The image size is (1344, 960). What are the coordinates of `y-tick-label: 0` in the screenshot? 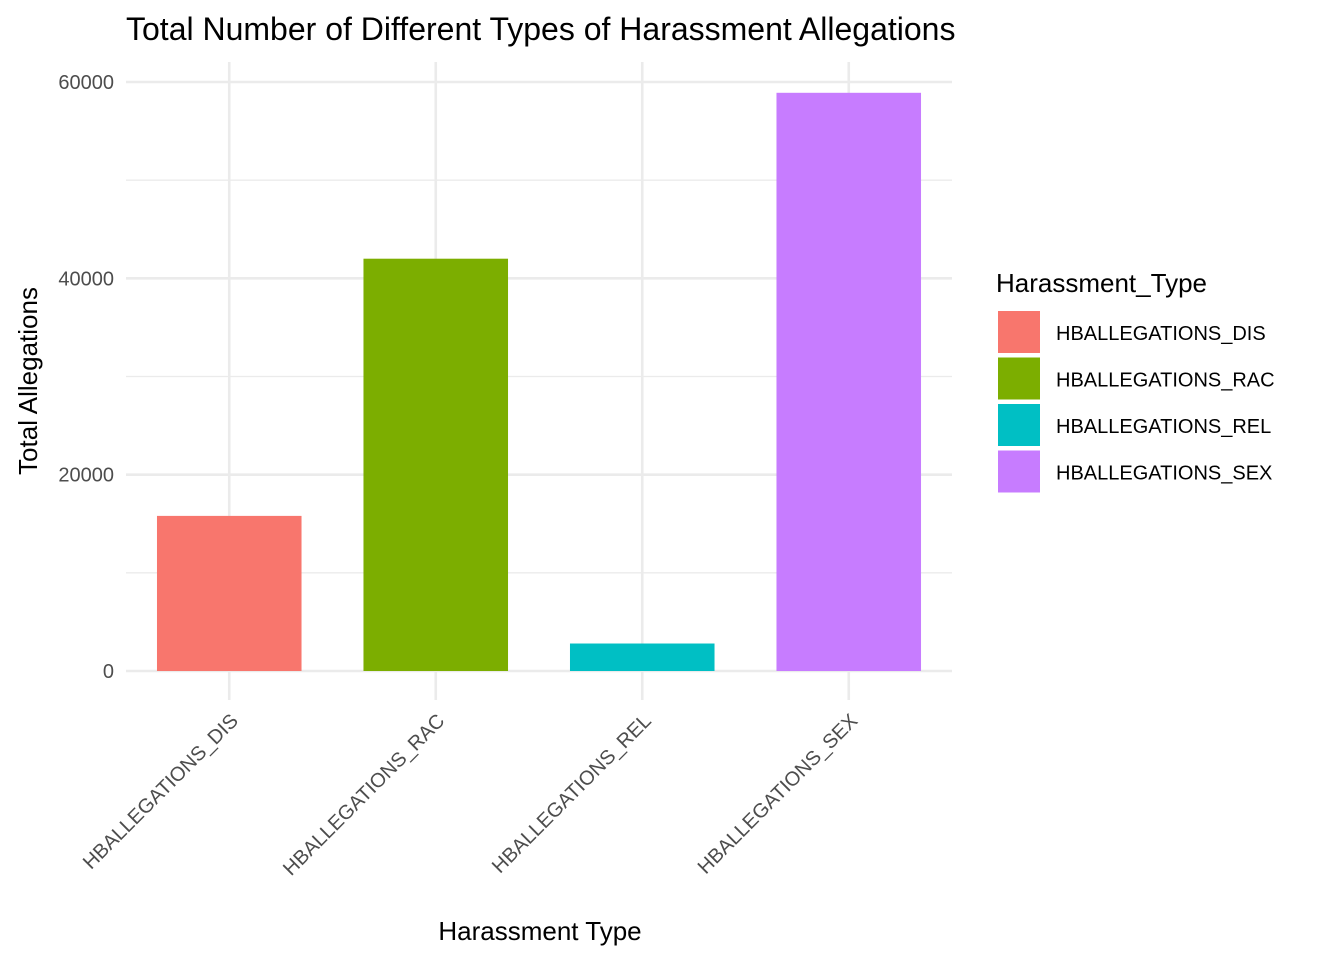 It's located at (108, 672).